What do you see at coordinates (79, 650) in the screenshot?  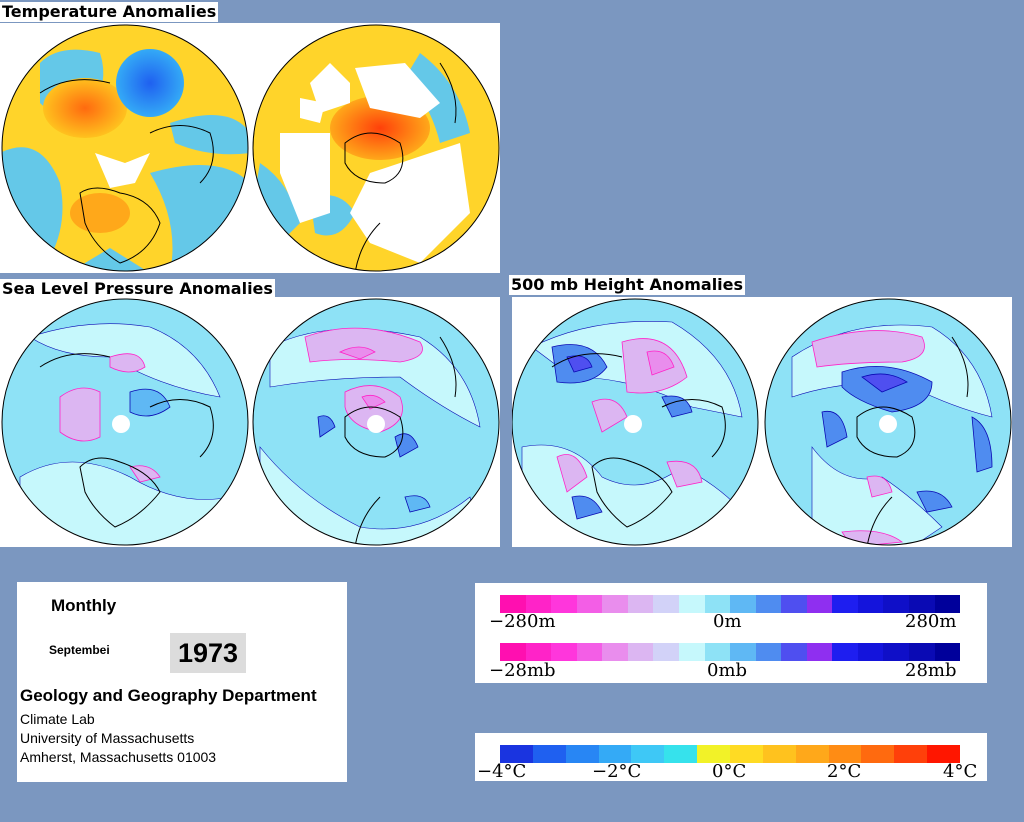 I see `month-label: Septembei` at bounding box center [79, 650].